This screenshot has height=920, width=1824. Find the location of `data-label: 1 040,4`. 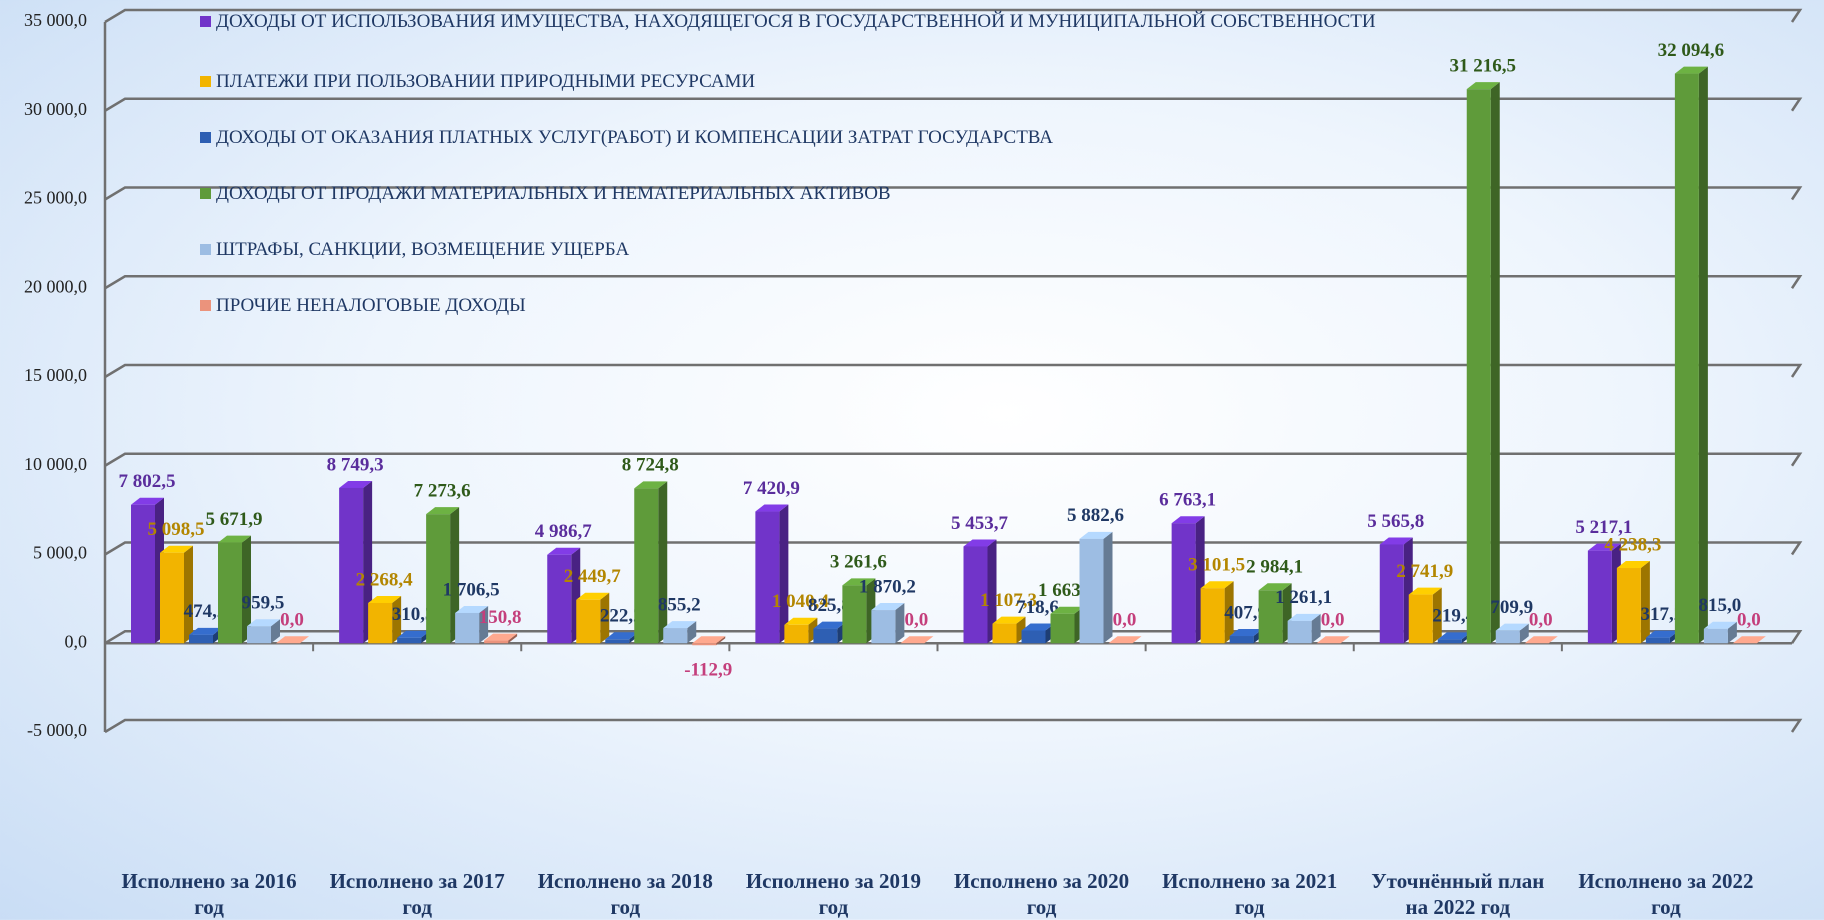

data-label: 1 040,4 is located at coordinates (801, 601).